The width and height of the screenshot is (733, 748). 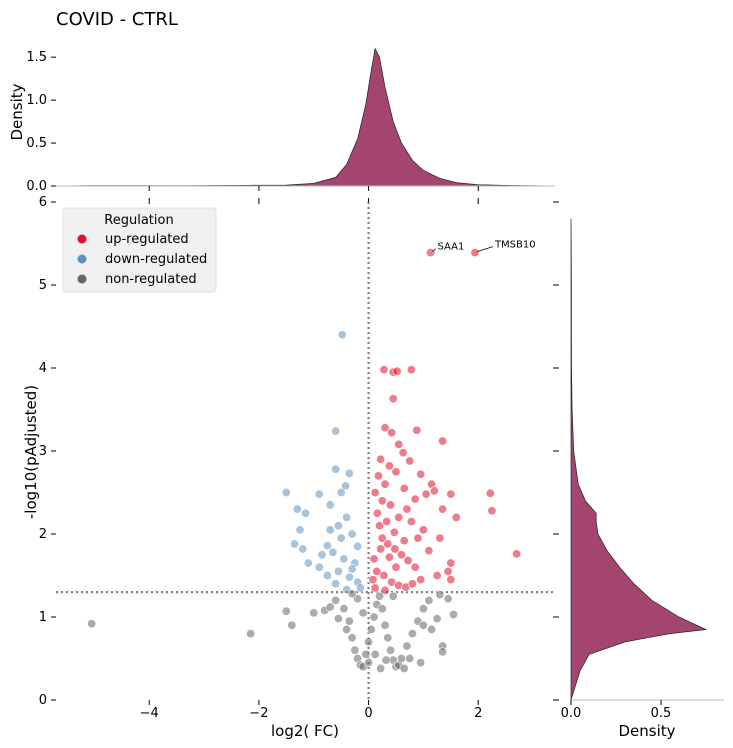 I want to click on y-tick-label: 3, so click(x=43, y=451).